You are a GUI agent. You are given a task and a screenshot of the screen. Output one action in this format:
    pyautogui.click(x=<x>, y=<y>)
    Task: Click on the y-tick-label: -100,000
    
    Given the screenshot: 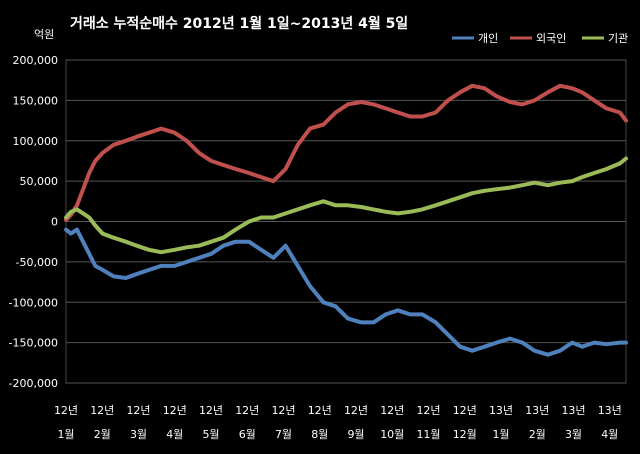 What is the action you would take?
    pyautogui.click(x=33, y=302)
    